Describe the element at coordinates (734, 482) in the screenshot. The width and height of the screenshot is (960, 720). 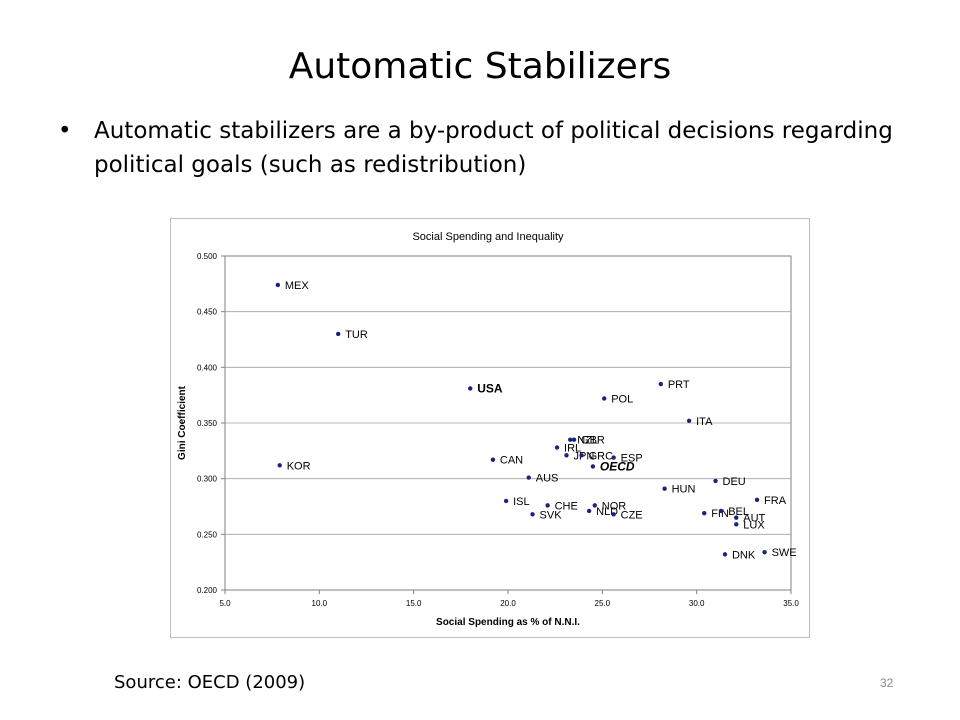
I see `data-label-deu: DEU` at that location.